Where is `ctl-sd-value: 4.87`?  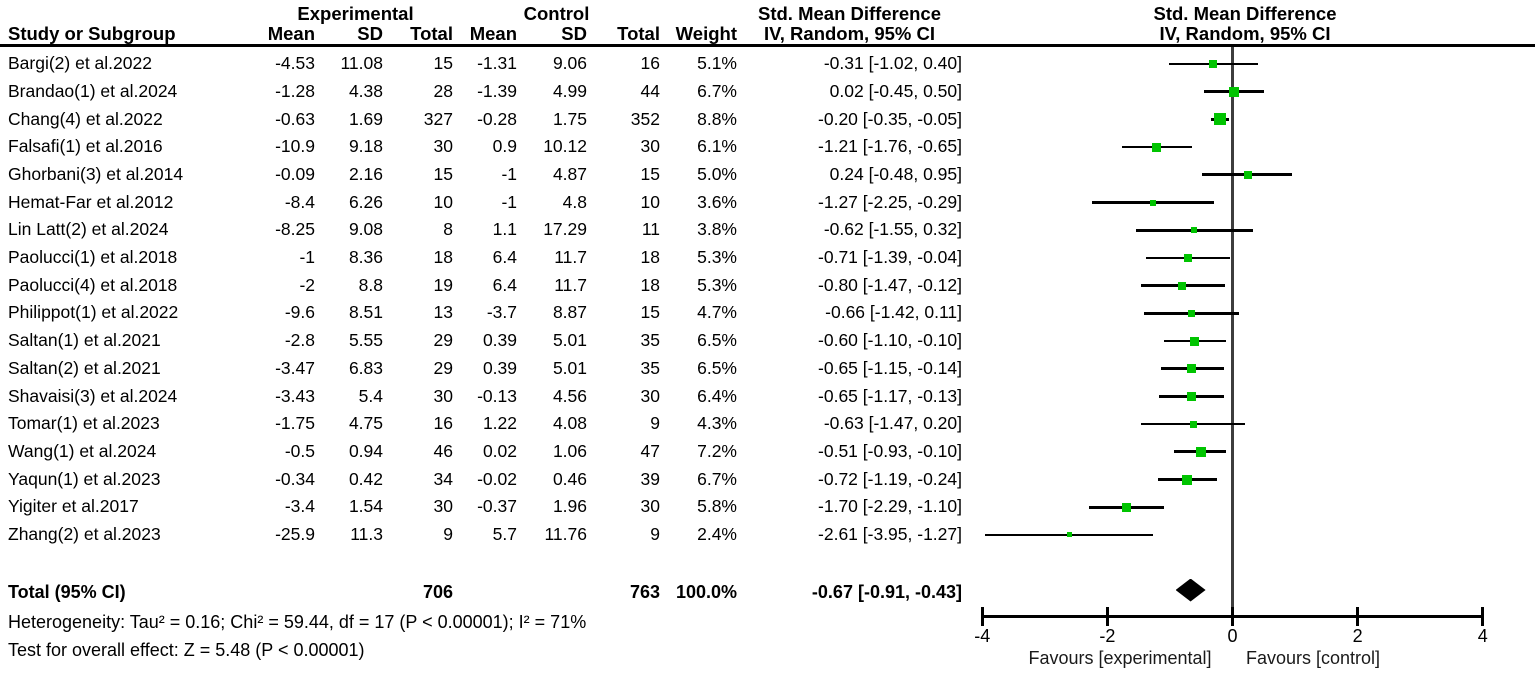
ctl-sd-value: 4.87 is located at coordinates (569, 173).